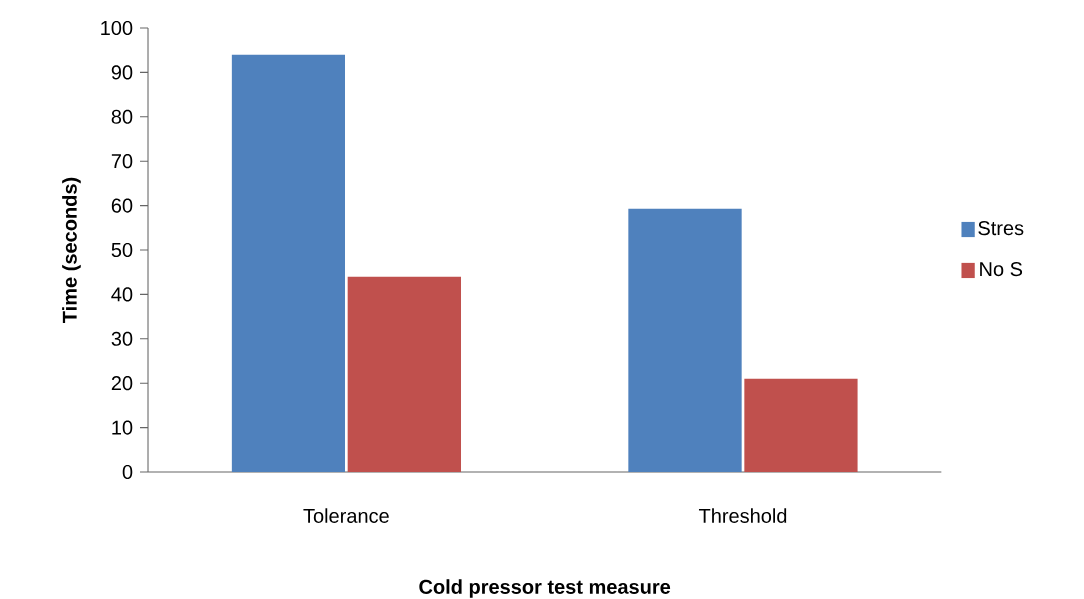 This screenshot has width=1084, height=599. Describe the element at coordinates (1001, 228) in the screenshot. I see `legend-label: Stres` at that location.